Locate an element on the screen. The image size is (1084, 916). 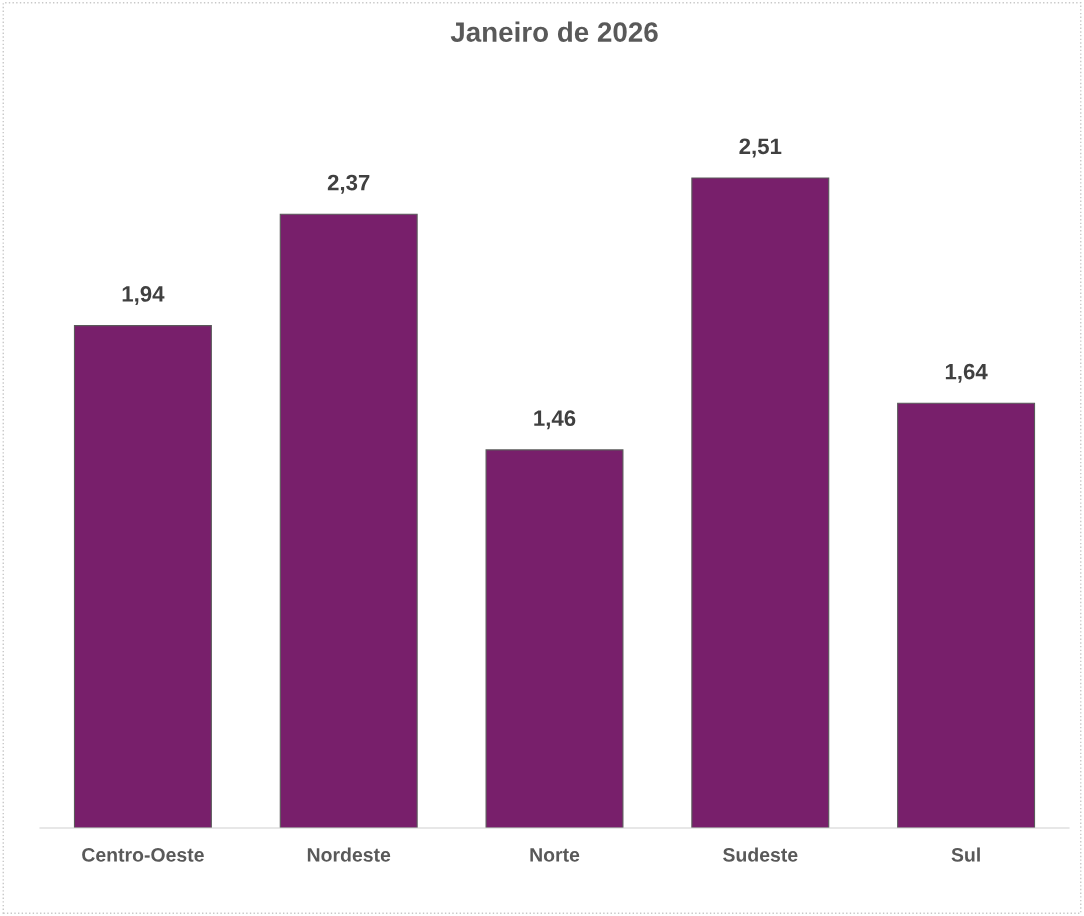
x-tick-label: Norte is located at coordinates (555, 855).